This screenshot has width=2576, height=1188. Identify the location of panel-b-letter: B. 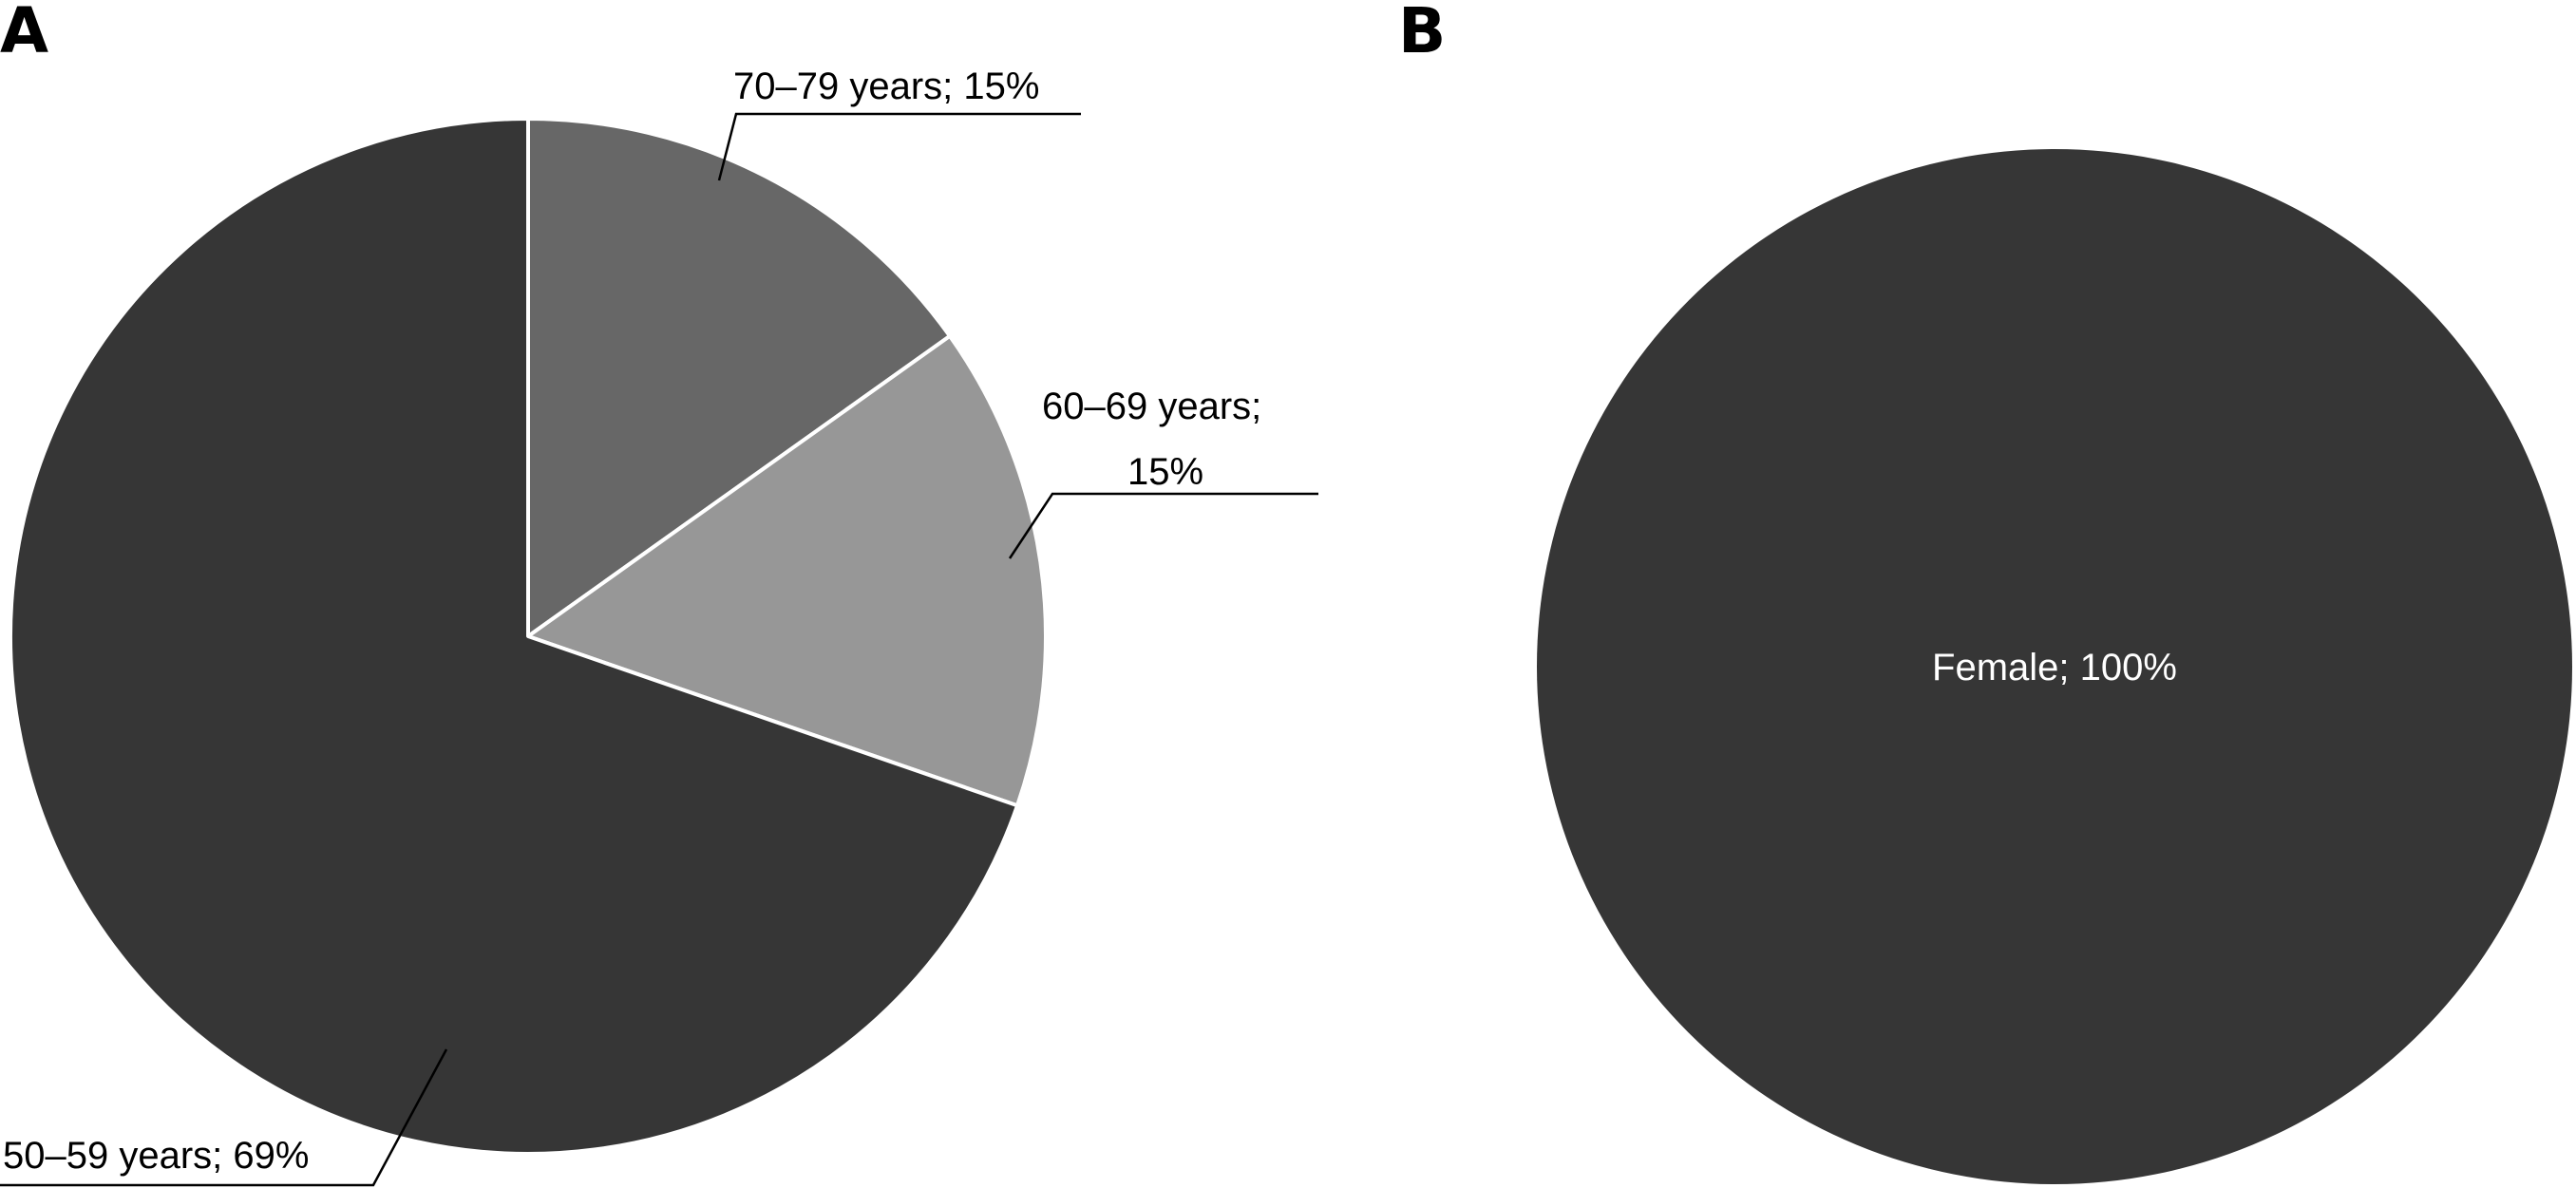
(1422, 33).